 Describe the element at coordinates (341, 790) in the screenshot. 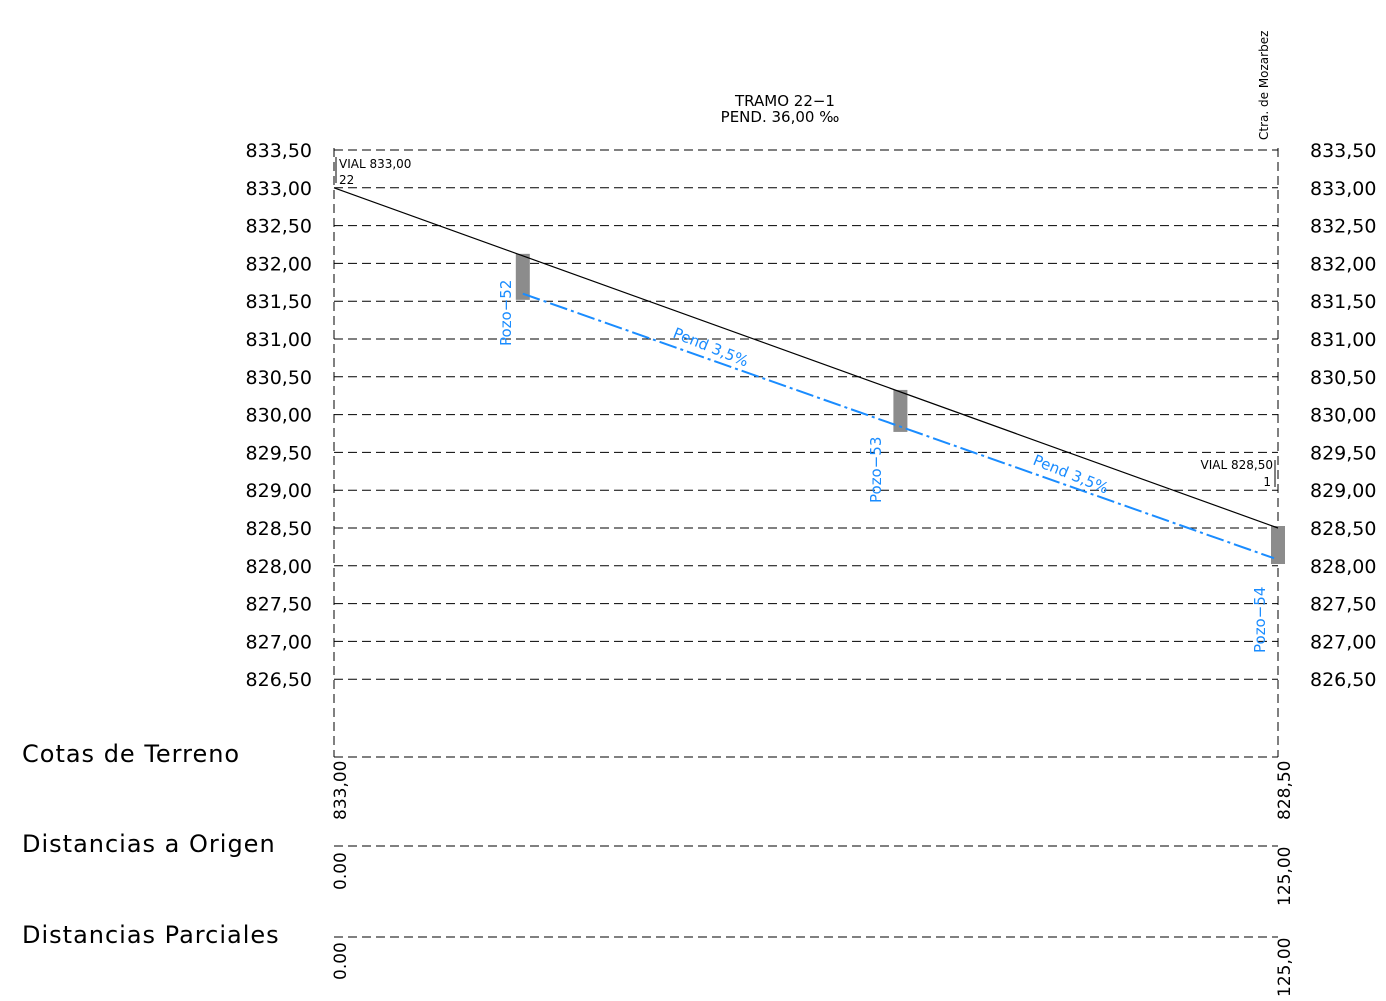

I see `cotas-start-value: 833,00` at that location.